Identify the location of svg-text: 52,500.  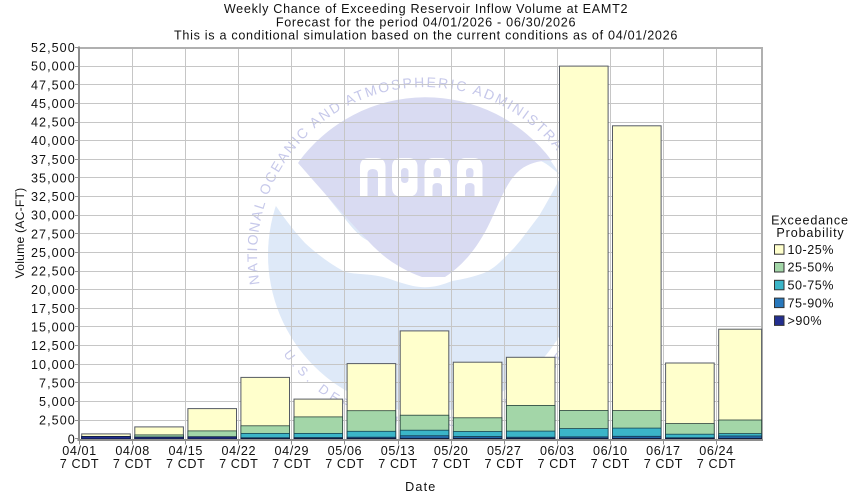
(53, 48).